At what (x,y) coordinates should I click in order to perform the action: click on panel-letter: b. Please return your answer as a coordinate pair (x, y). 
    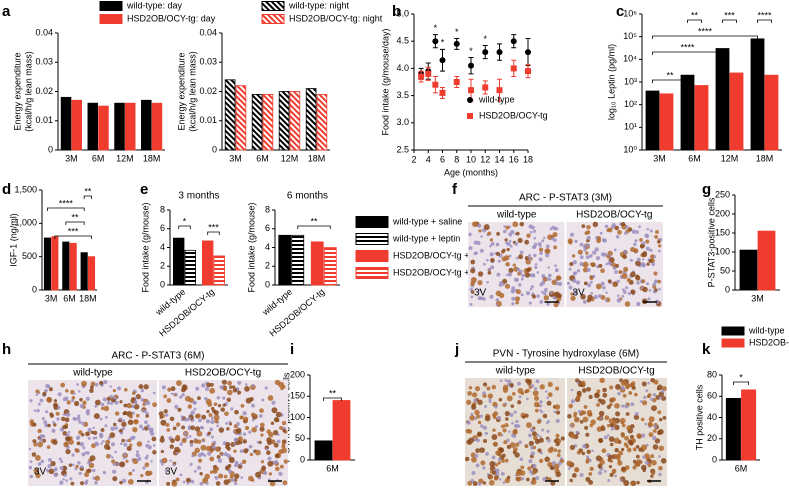
    Looking at the image, I should click on (396, 11).